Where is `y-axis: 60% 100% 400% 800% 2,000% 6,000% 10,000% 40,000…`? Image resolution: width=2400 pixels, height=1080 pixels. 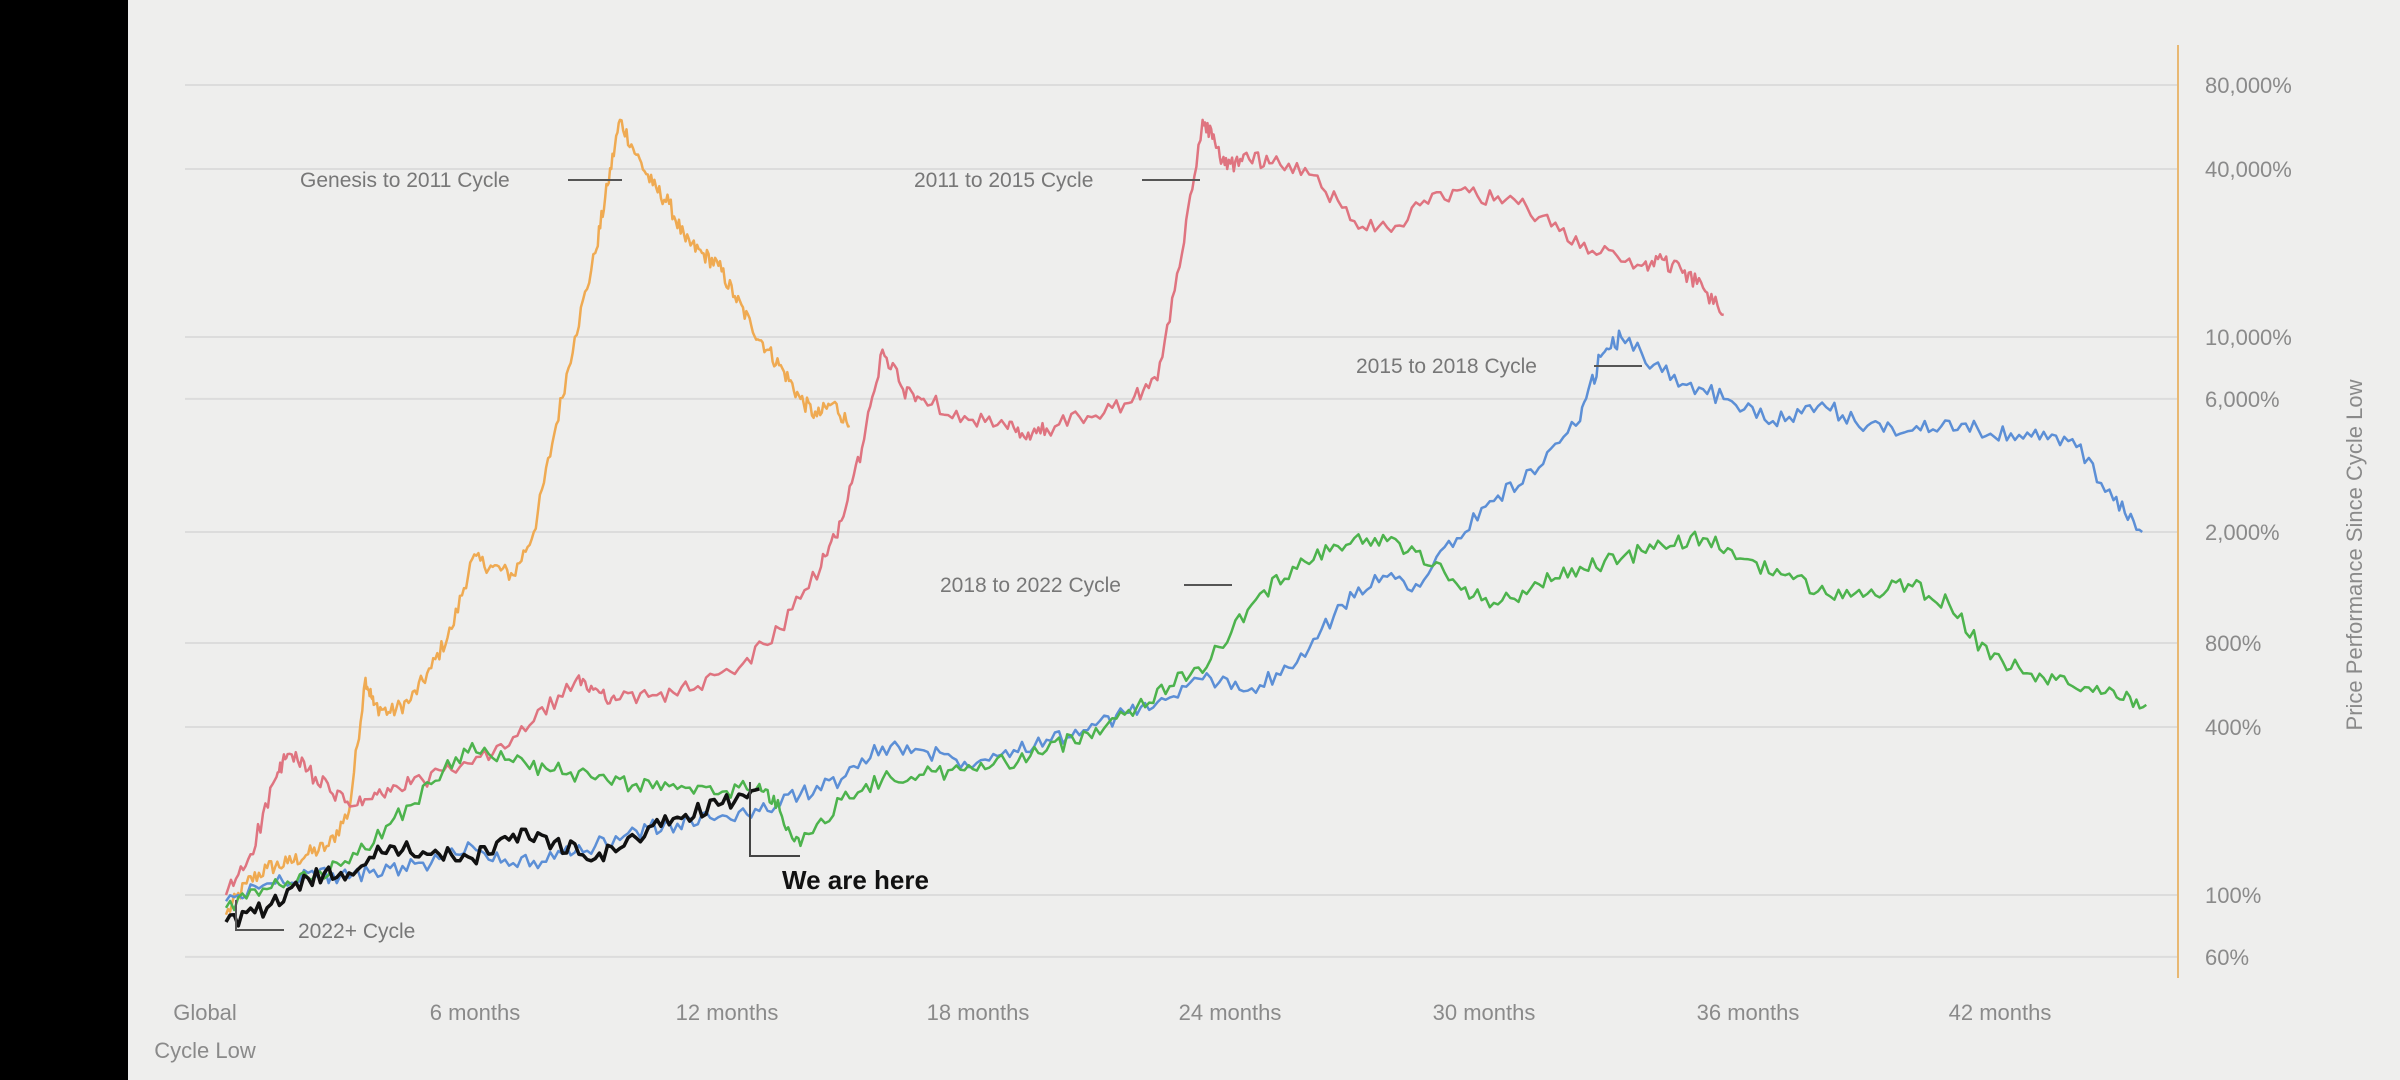 y-axis: 60% 100% 400% 800% 2,000% 6,000% 10,000% 40,000… is located at coordinates (2272, 511).